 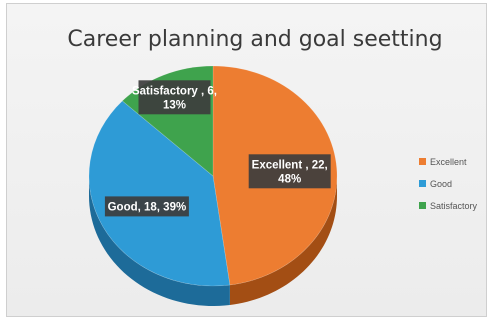 I want to click on pie-side-good, so click(x=159, y=241).